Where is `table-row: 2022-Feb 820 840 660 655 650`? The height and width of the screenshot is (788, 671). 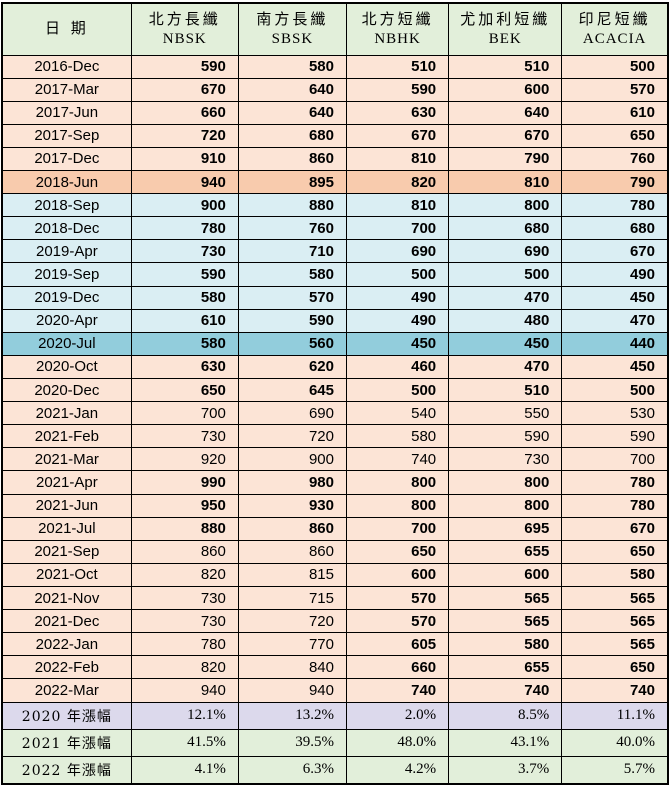
table-row: 2022-Feb 820 840 660 655 650 is located at coordinates (335, 667).